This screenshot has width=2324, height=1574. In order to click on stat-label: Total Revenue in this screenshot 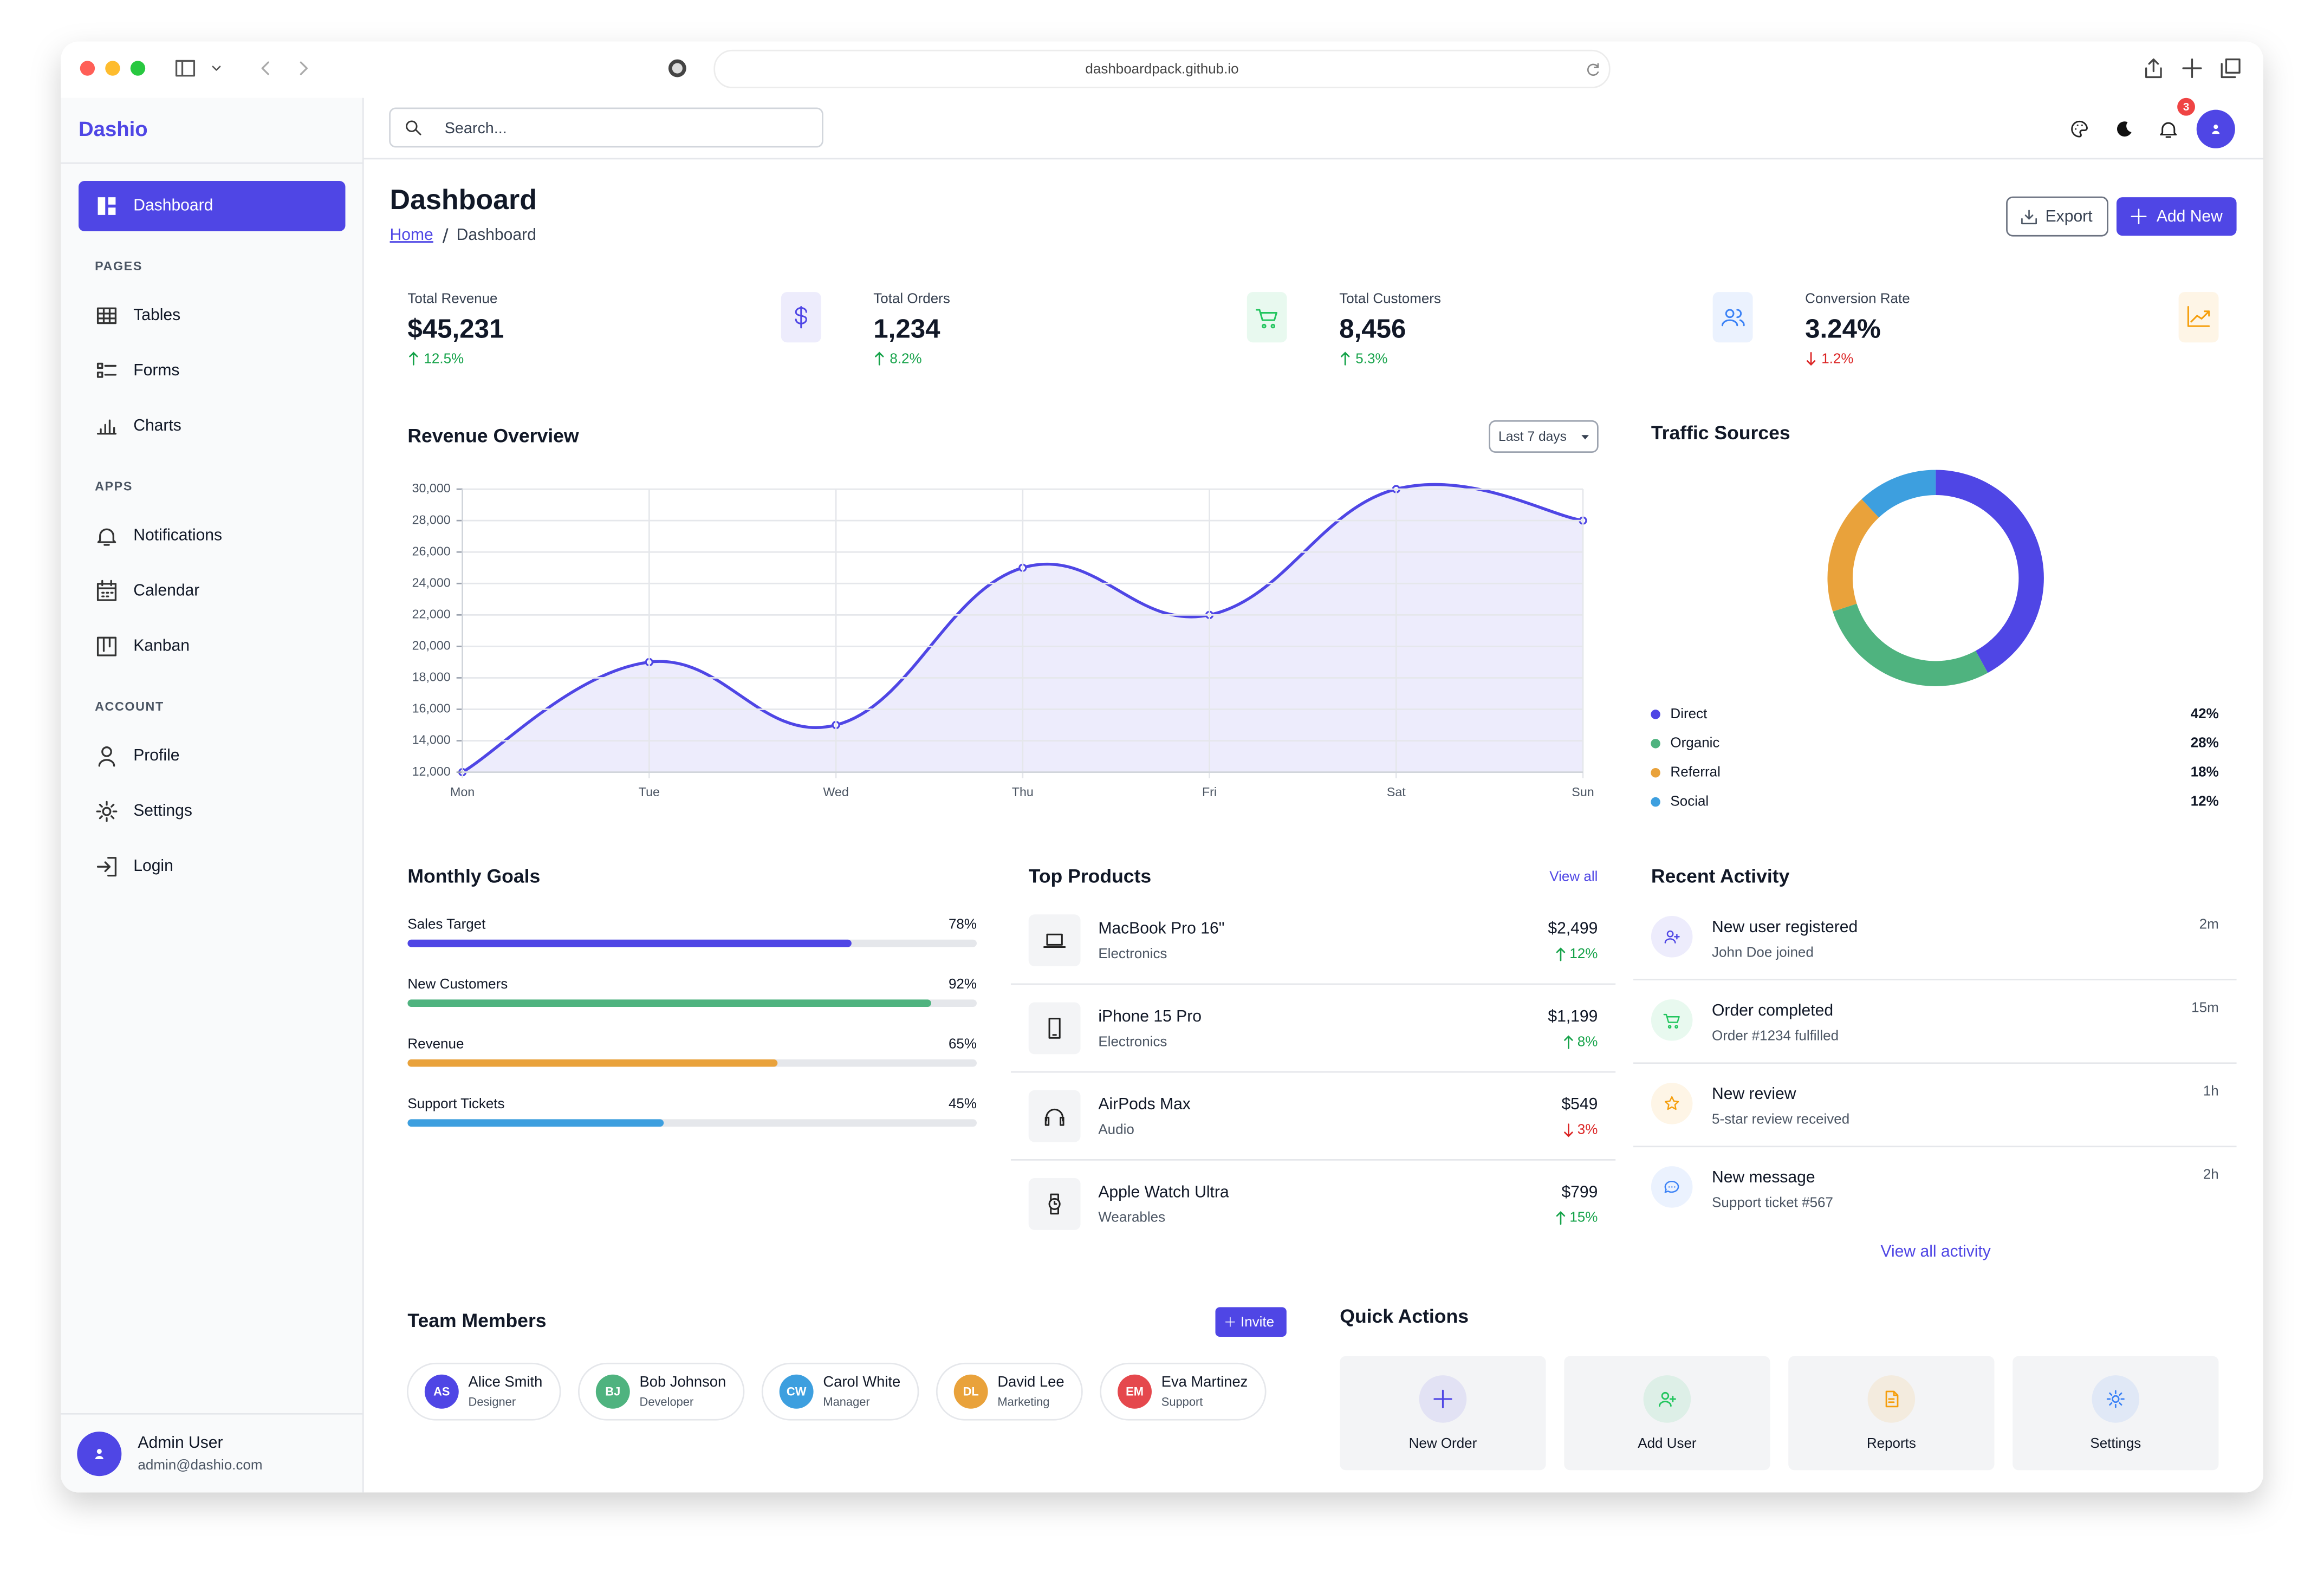, I will do `click(452, 298)`.